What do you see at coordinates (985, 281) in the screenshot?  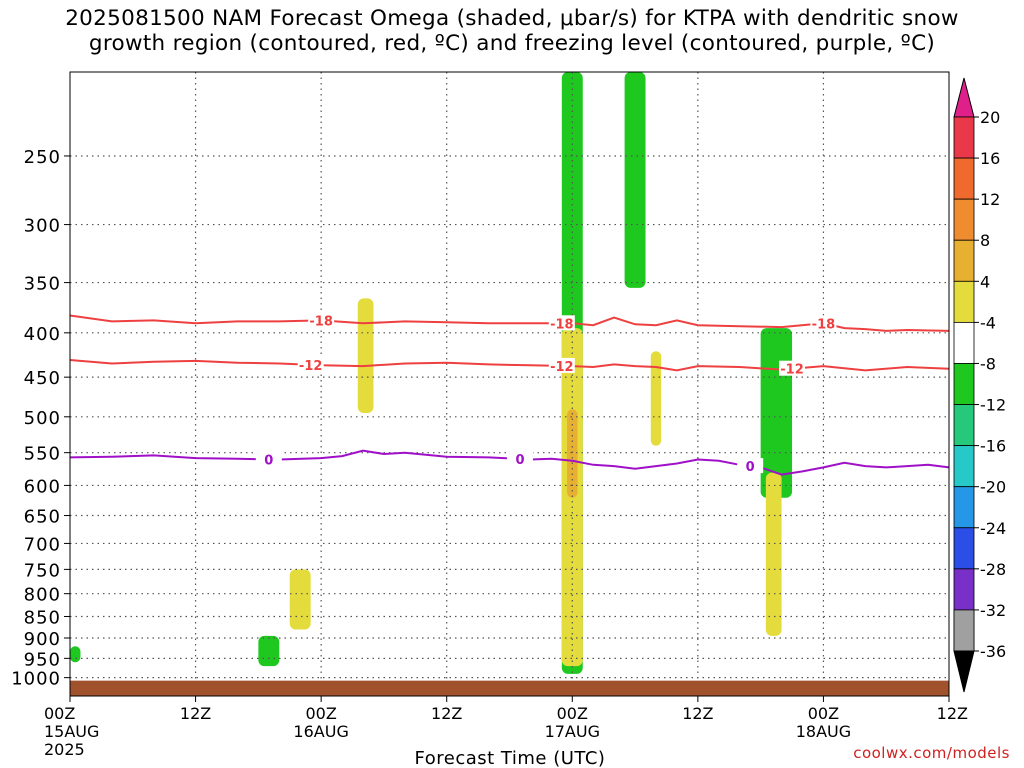 I see `colorbar-label: 4` at bounding box center [985, 281].